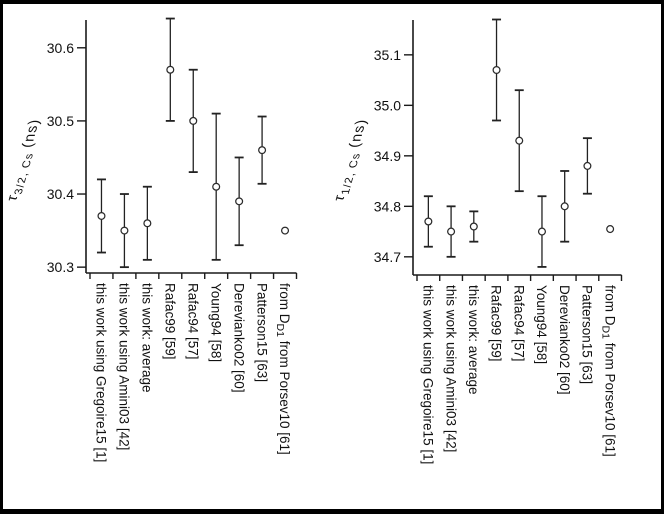 The image size is (664, 514). I want to click on y-tick-label: 35.1, so click(387, 55).